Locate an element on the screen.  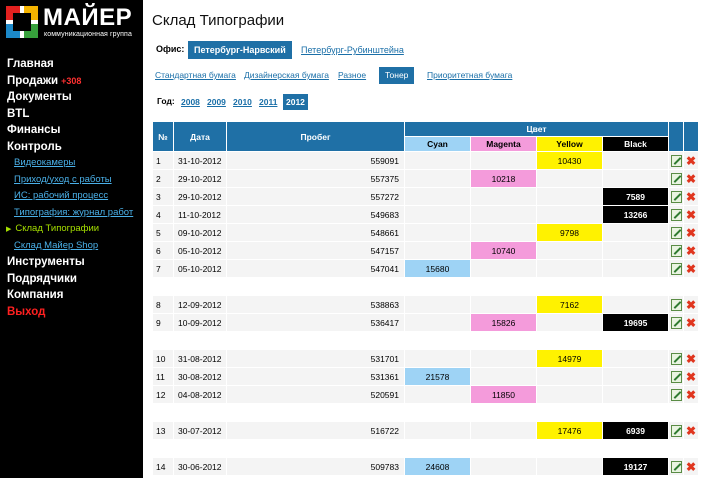
nav-item-sales: Продажи +308 is located at coordinates (71, 81).